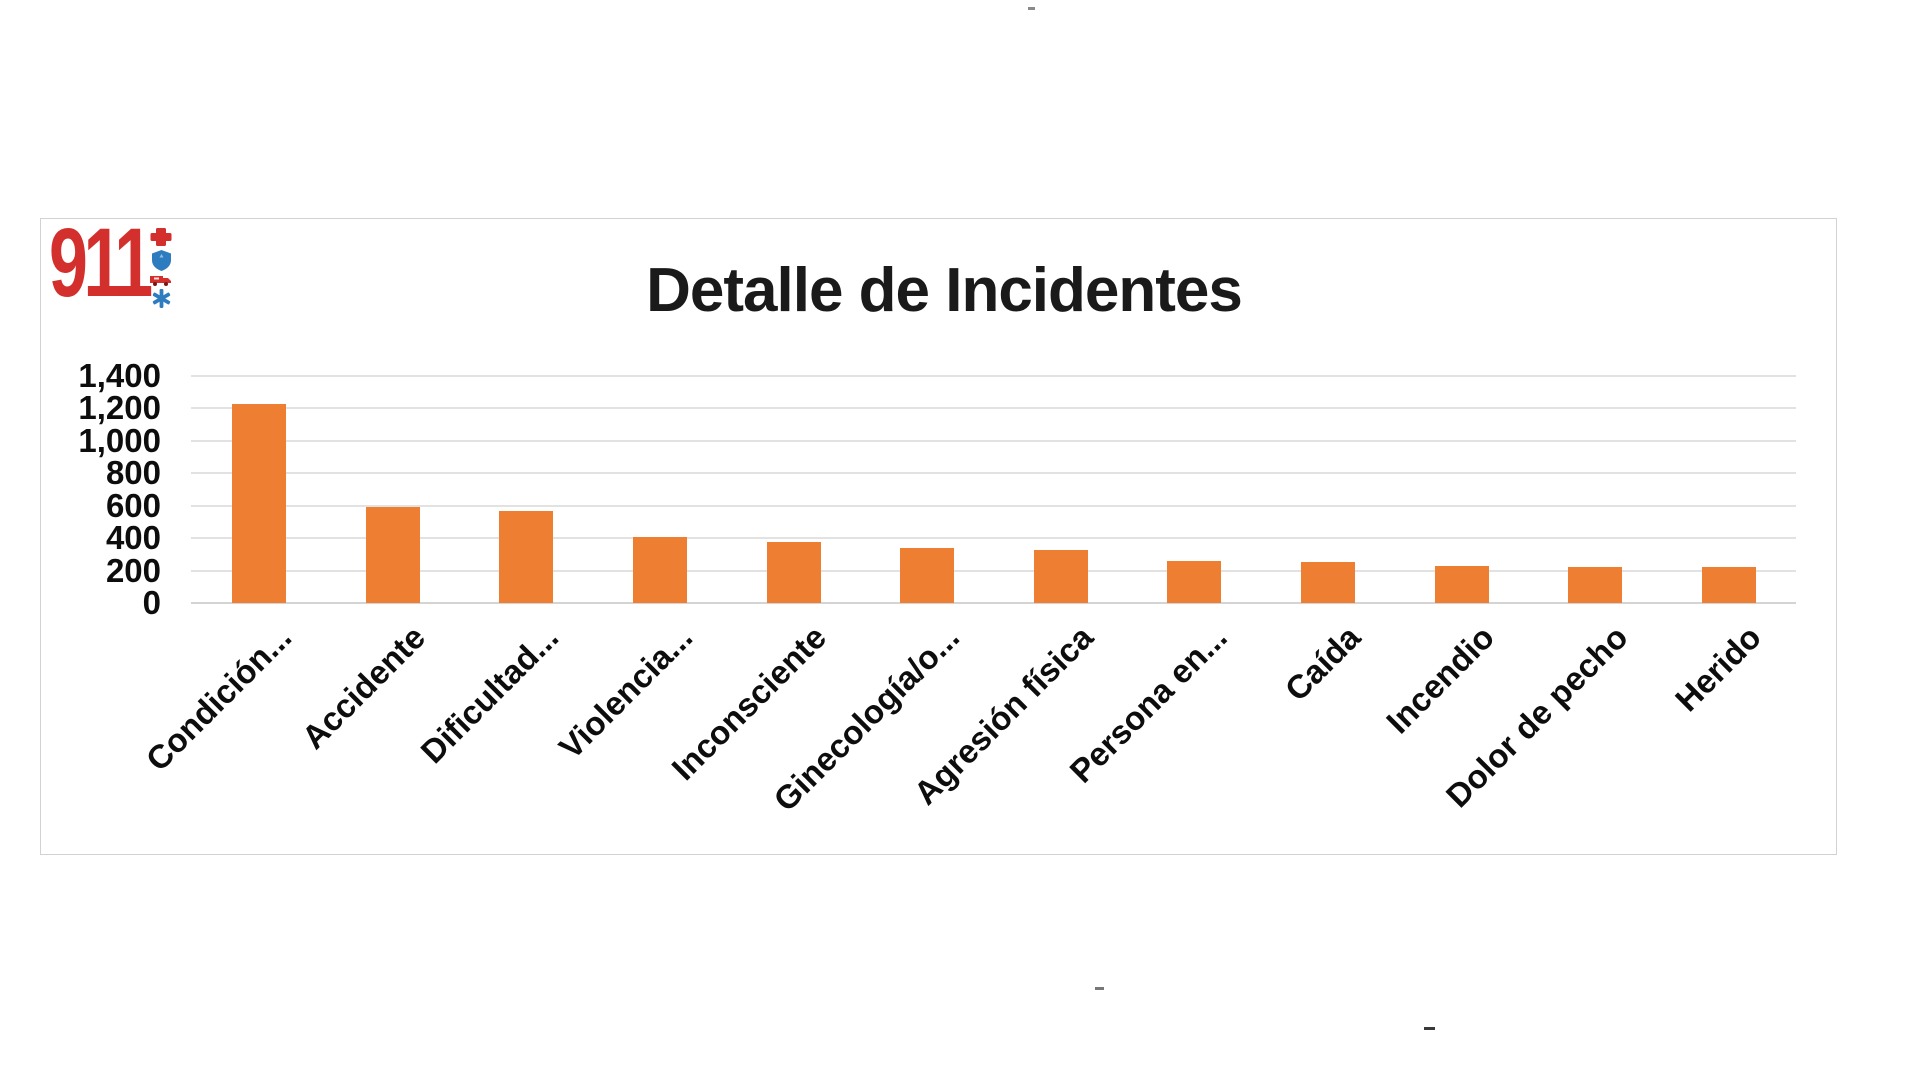  What do you see at coordinates (1440, 679) in the screenshot?
I see `x-axis-category-label: Incendio` at bounding box center [1440, 679].